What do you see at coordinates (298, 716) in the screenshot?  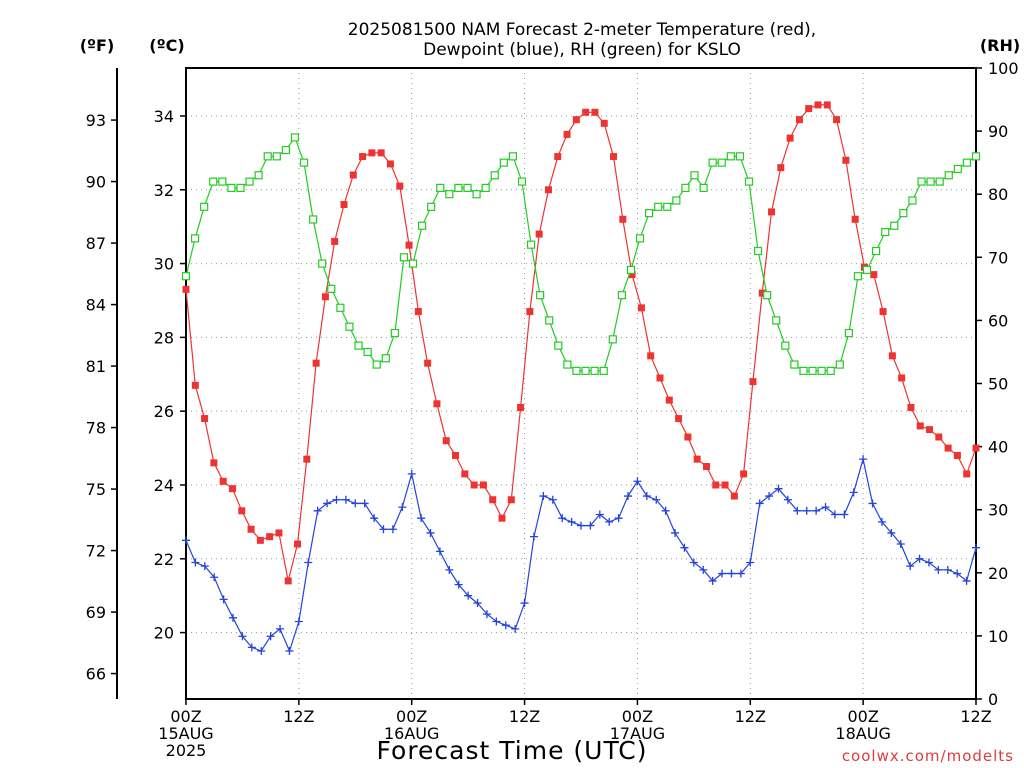 I see `time-tick-label: 12Z` at bounding box center [298, 716].